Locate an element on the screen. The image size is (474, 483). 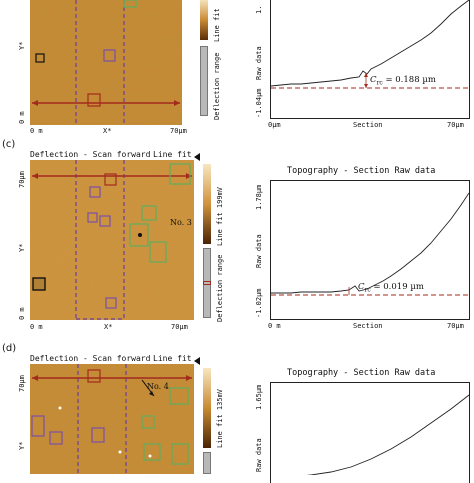
x-axis-mid-c: X* is located at coordinates (108, 327).